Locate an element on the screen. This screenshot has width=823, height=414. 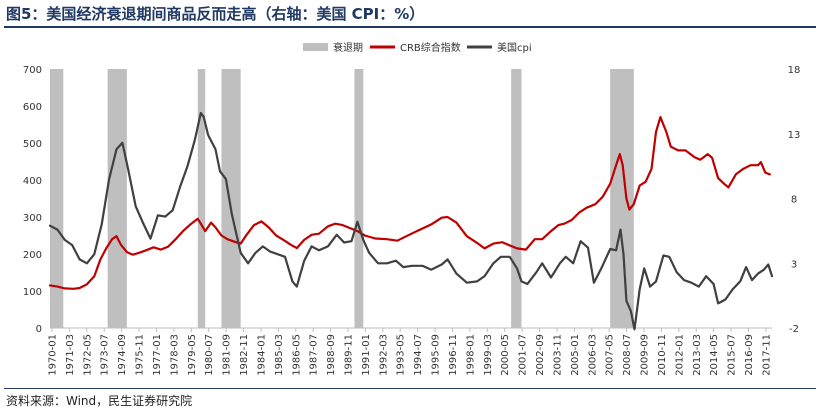
right-axis-tick-0: -2 is located at coordinates (794, 329).